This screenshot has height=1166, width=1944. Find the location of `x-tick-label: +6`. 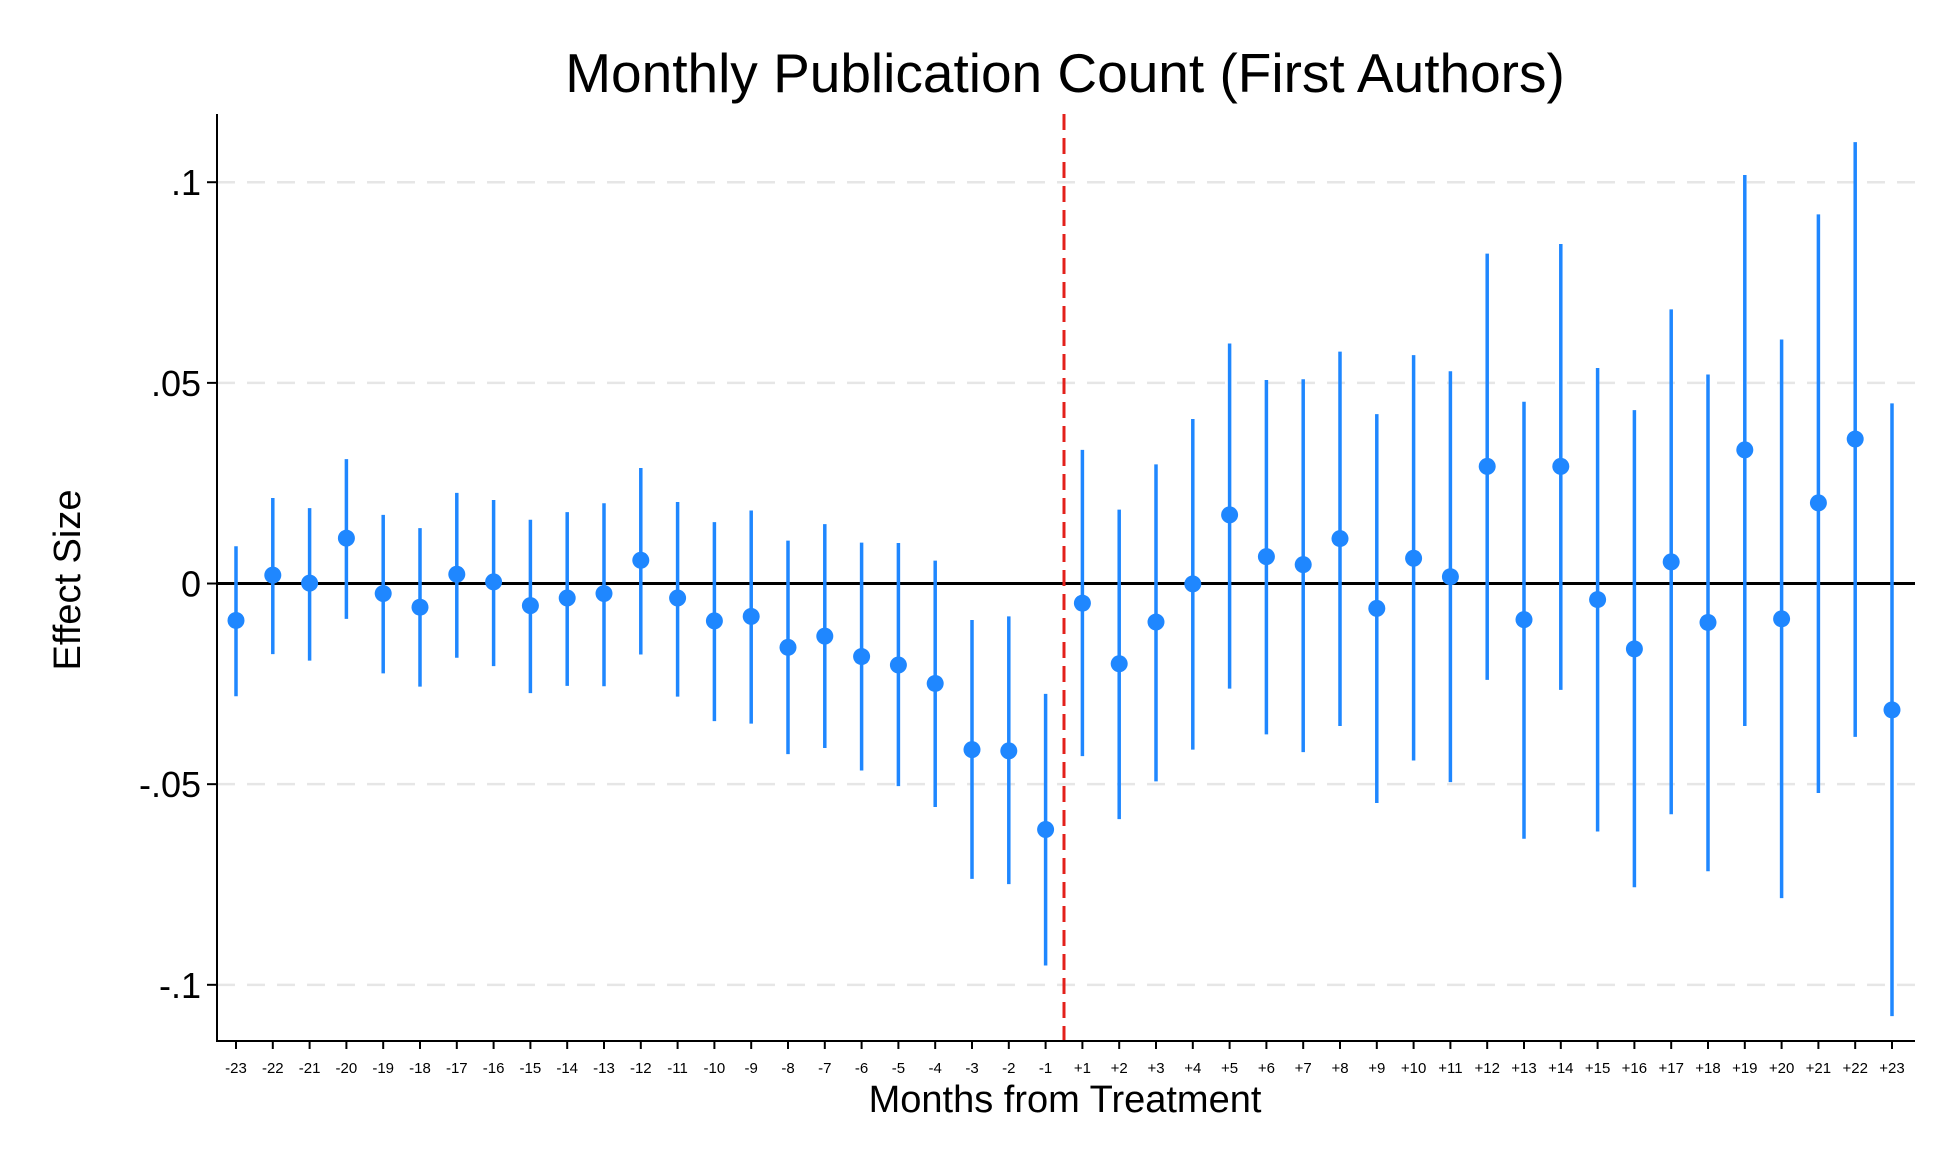

x-tick-label: +6 is located at coordinates (1266, 1068).